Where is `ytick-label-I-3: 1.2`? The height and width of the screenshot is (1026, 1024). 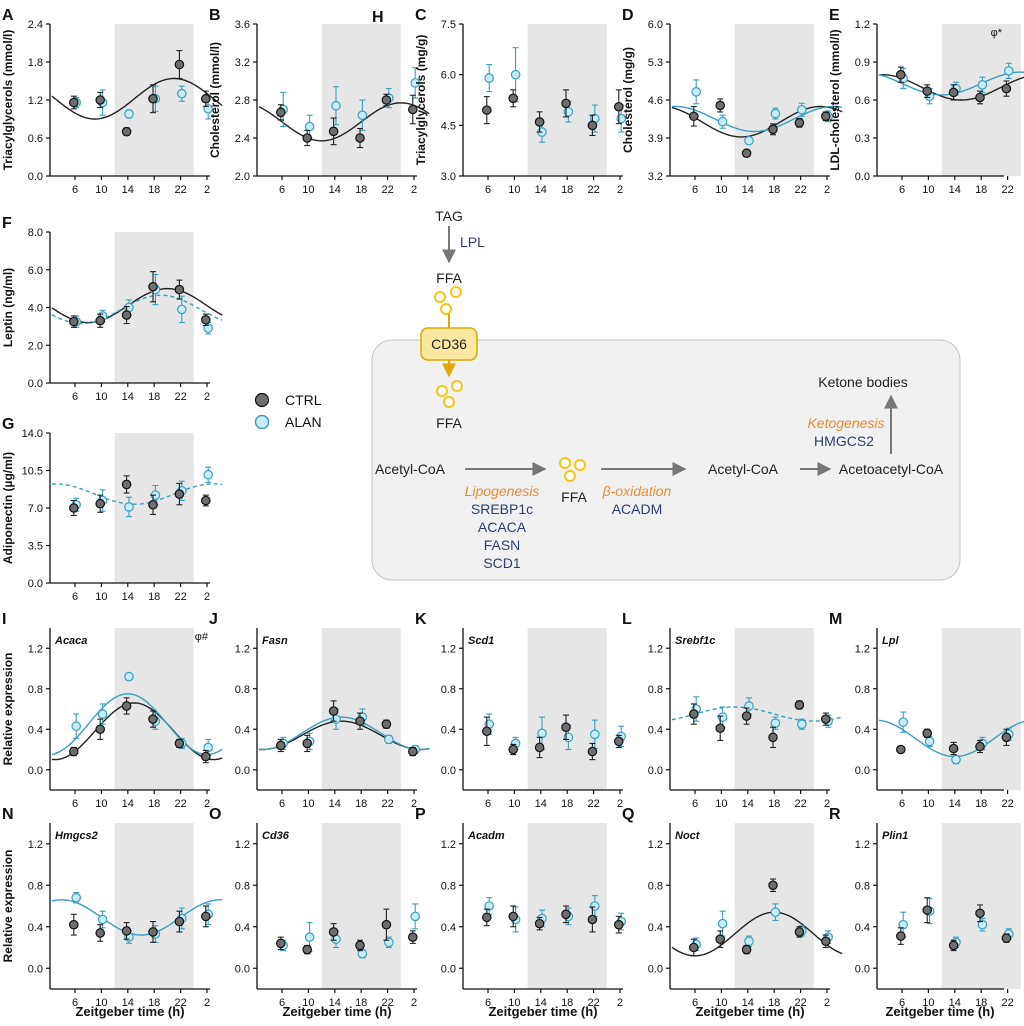
ytick-label-I-3: 1.2 is located at coordinates (35, 649).